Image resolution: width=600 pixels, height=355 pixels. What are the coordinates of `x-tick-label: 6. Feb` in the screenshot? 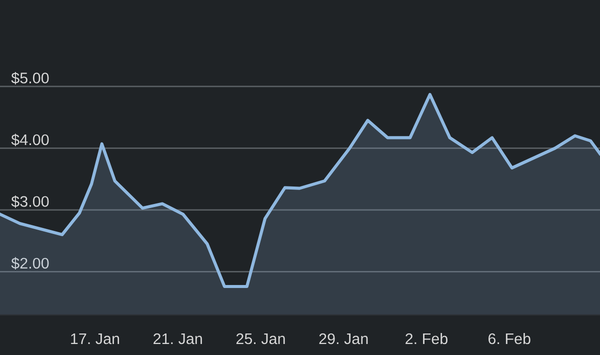 It's located at (509, 338).